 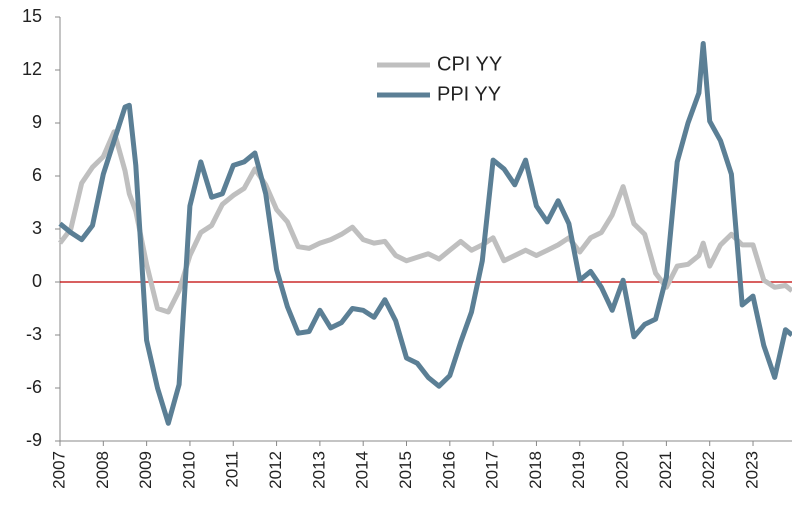 What do you see at coordinates (37, 122) in the screenshot?
I see `y-tick-label: 9` at bounding box center [37, 122].